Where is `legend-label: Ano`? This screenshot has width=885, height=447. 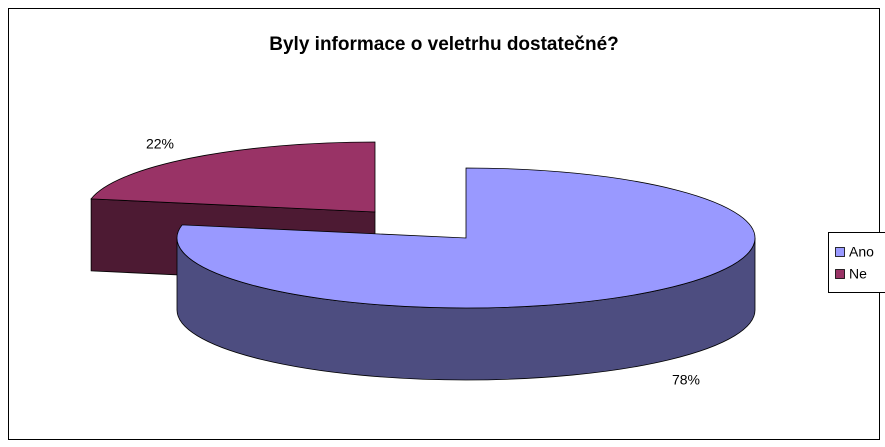 legend-label: Ano is located at coordinates (861, 252).